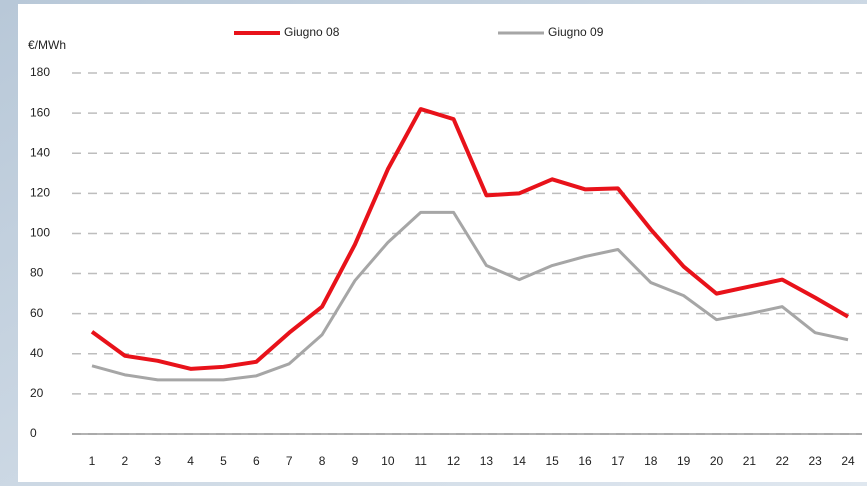 This screenshot has width=867, height=486. I want to click on x-tick-label: 16, so click(585, 461).